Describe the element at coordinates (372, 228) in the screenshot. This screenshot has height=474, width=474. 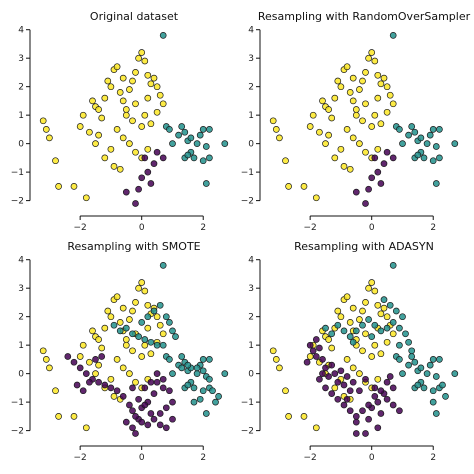
I see `x-tick-label: 0` at that location.